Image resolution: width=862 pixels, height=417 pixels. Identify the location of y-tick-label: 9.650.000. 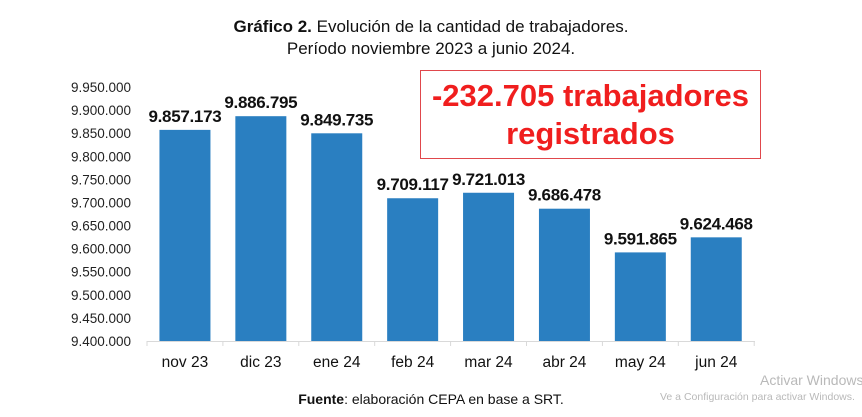
(101, 226).